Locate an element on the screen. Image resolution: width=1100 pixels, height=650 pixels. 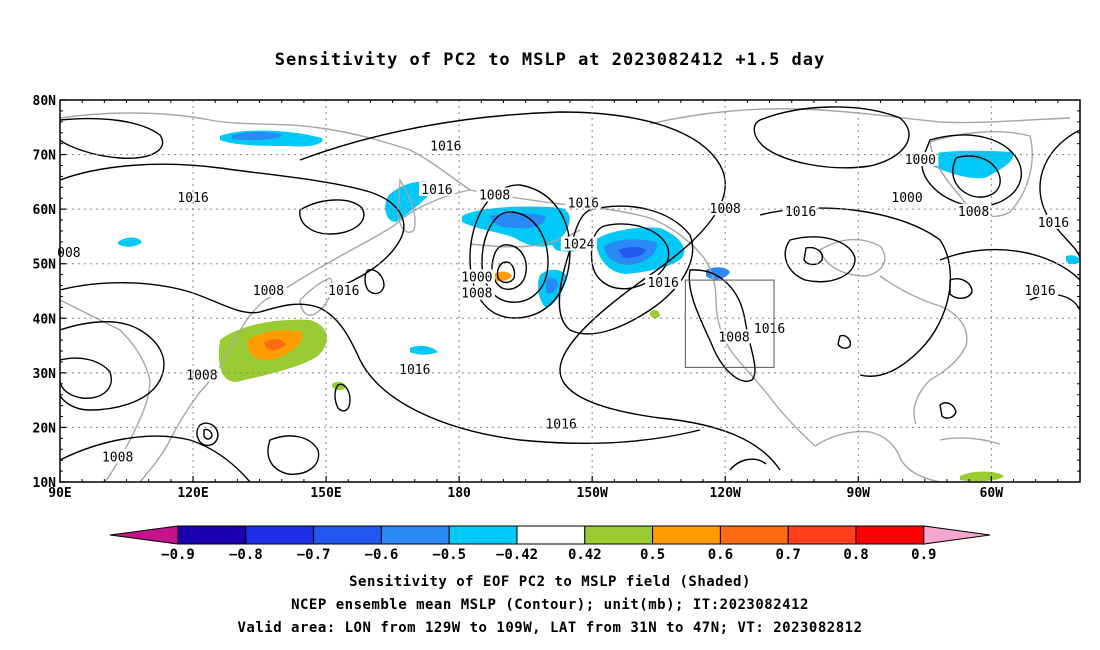
lon-tick-label: 60W is located at coordinates (992, 493).